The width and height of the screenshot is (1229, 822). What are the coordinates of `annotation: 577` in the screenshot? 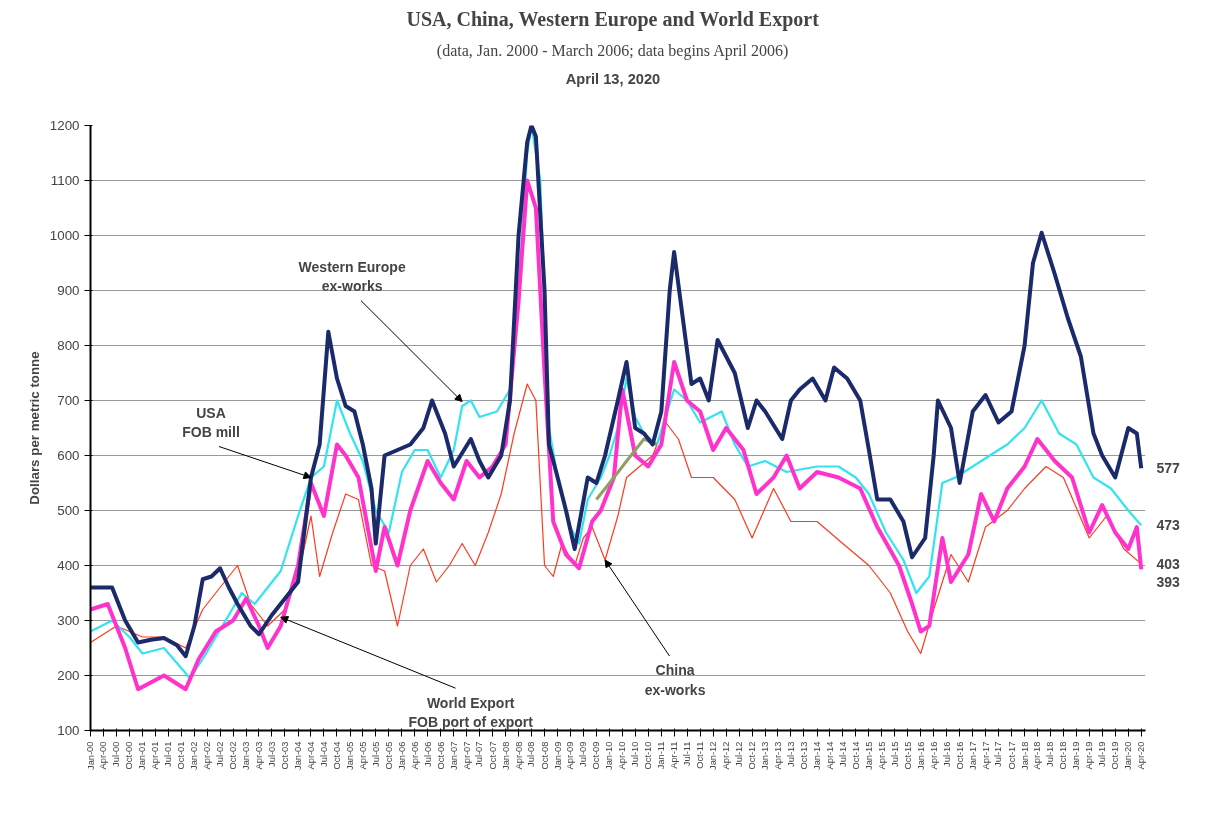 It's located at (1168, 468).